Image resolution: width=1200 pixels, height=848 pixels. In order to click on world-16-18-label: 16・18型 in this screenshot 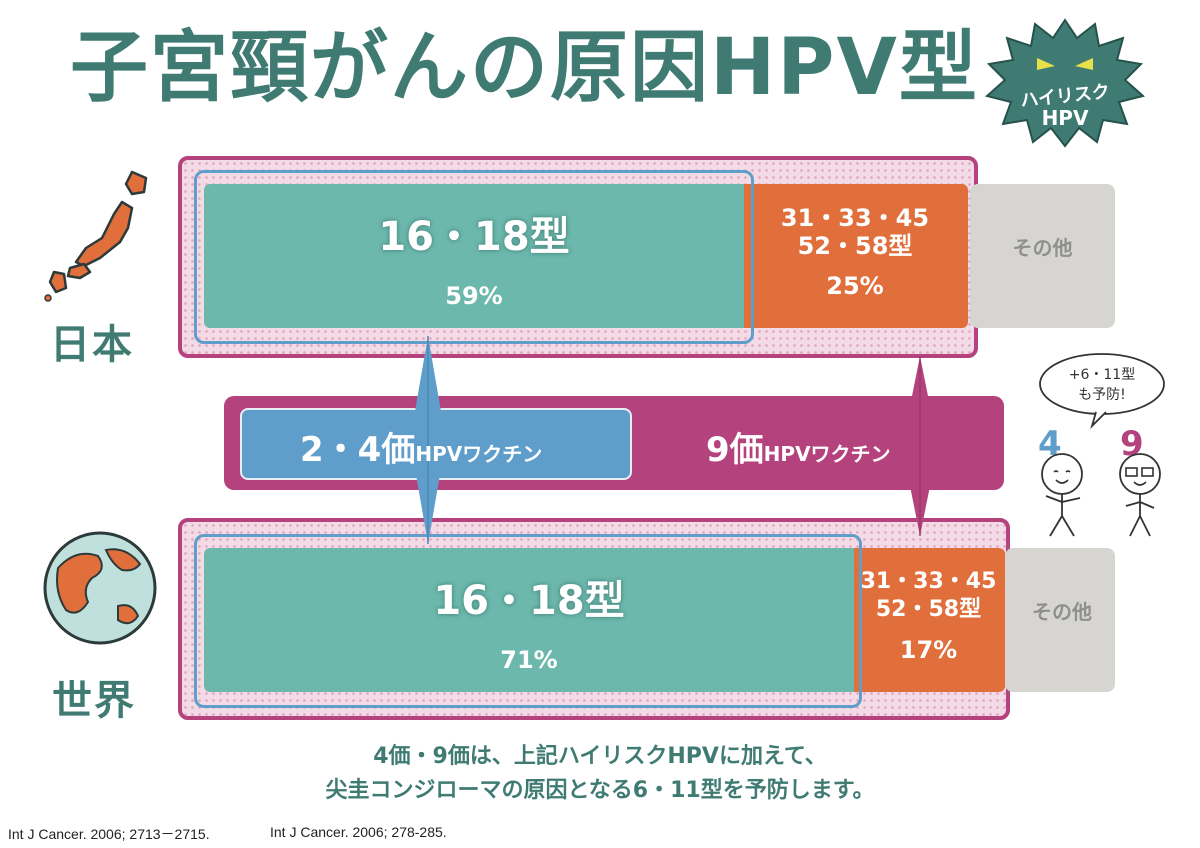, I will do `click(529, 601)`.